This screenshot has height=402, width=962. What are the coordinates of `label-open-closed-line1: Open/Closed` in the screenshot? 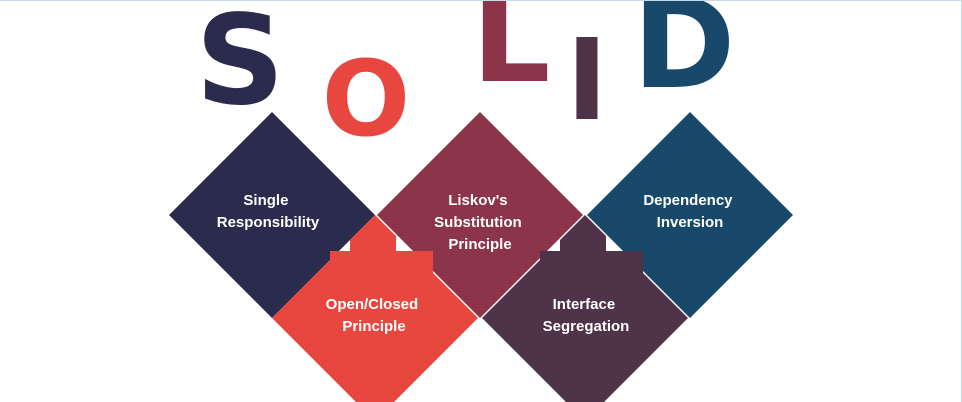 It's located at (372, 304).